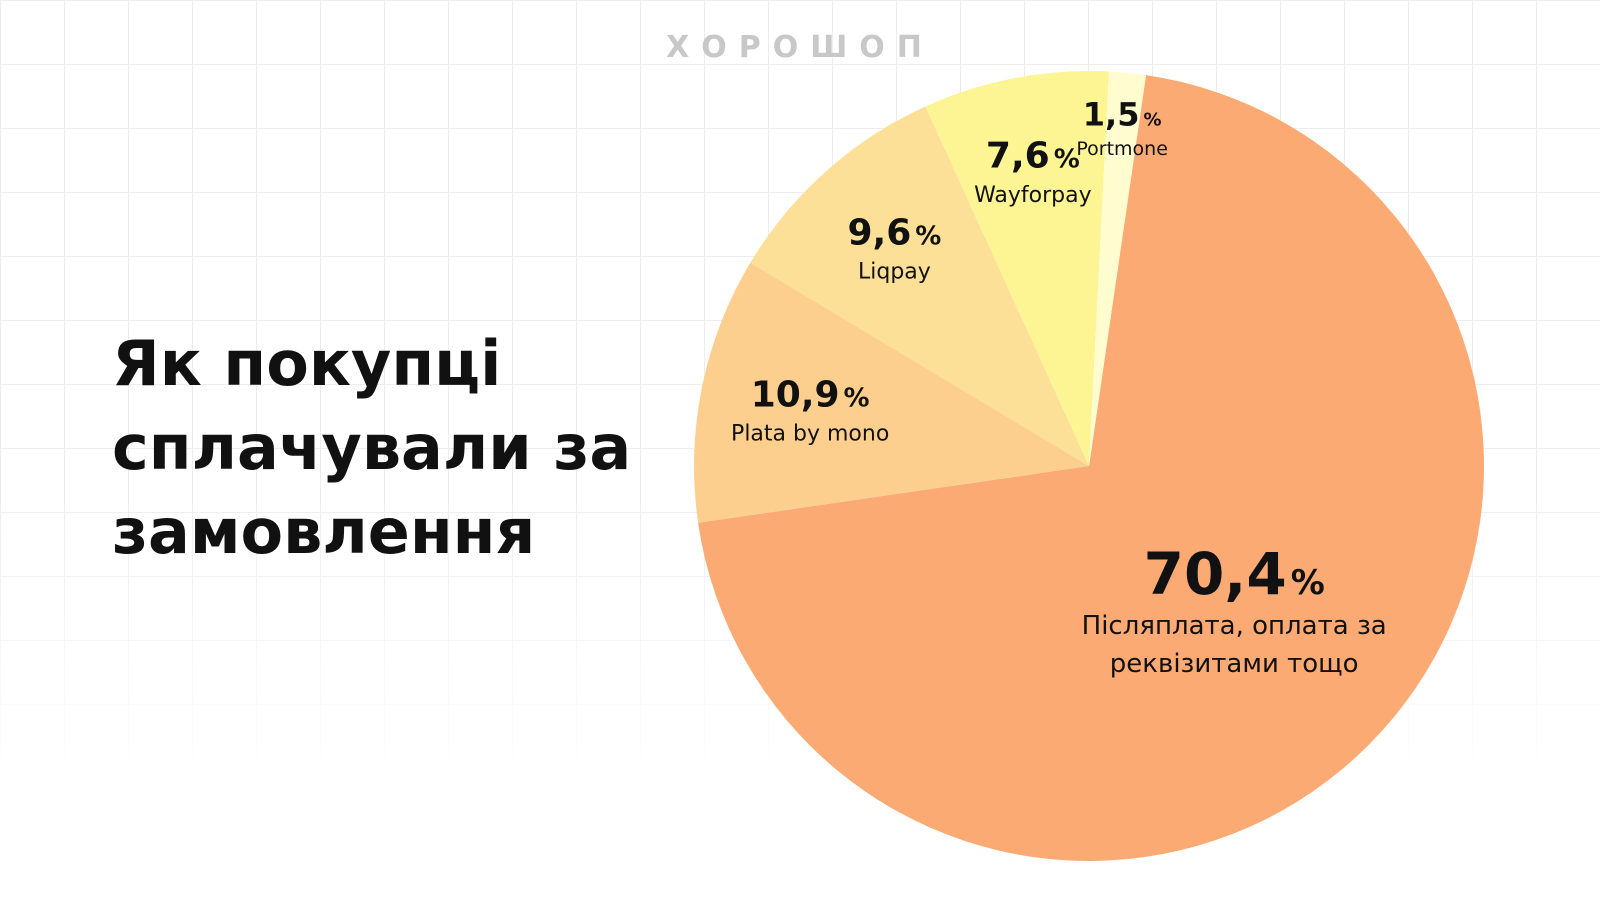  What do you see at coordinates (1122, 114) in the screenshot?
I see `slice-value-5: 1,5%` at bounding box center [1122, 114].